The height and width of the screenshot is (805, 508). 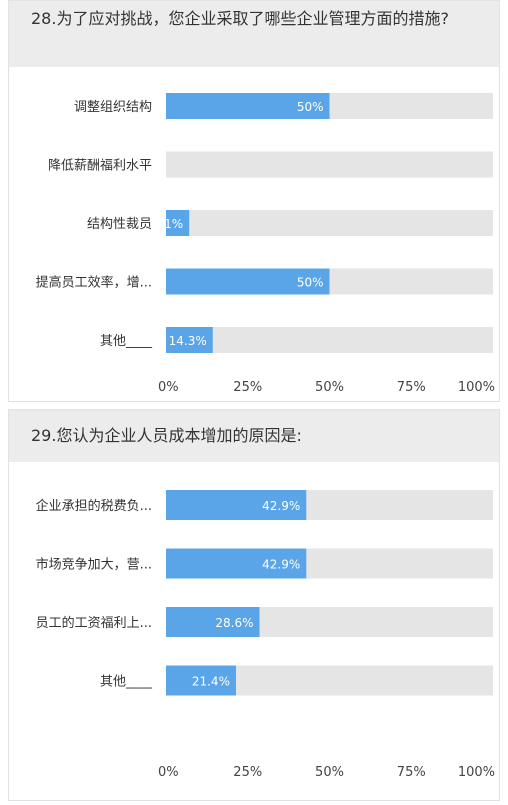 I want to click on question-28-title: 28.为了应对挑战，您企业采取了哪些企业管理方面的措施?, so click(x=254, y=34).